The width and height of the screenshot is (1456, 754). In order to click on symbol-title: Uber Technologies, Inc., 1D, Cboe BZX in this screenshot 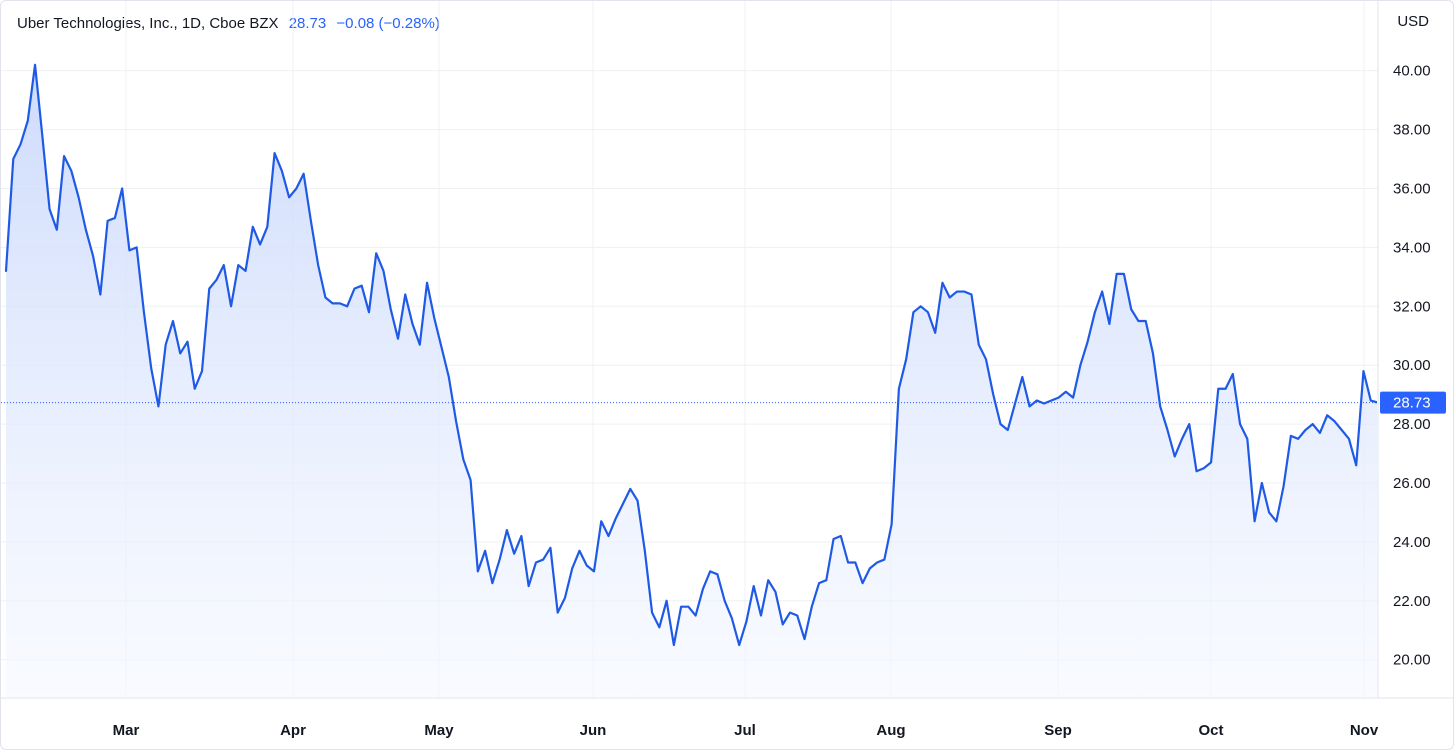, I will do `click(148, 23)`.